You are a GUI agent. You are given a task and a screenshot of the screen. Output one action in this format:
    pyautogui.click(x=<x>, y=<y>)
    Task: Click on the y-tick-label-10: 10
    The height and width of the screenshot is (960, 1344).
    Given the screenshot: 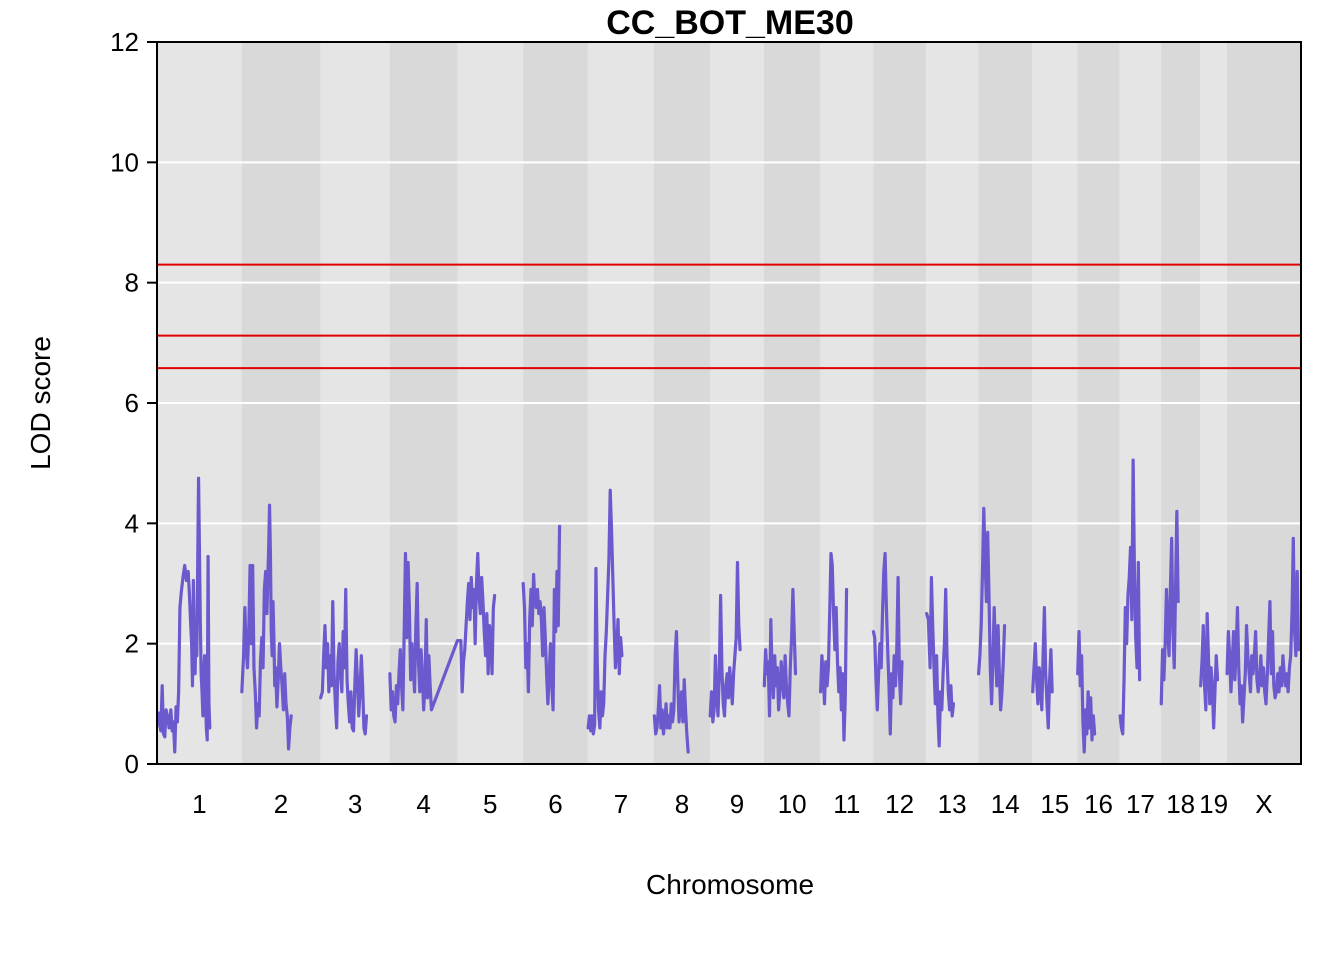 What is the action you would take?
    pyautogui.click(x=124, y=162)
    